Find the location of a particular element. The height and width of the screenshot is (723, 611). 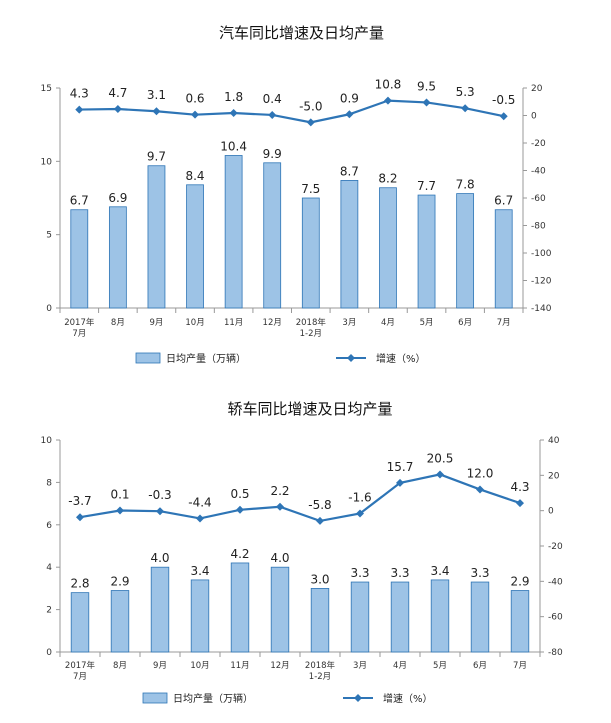

line-data-label: -4.4 is located at coordinates (199, 502).